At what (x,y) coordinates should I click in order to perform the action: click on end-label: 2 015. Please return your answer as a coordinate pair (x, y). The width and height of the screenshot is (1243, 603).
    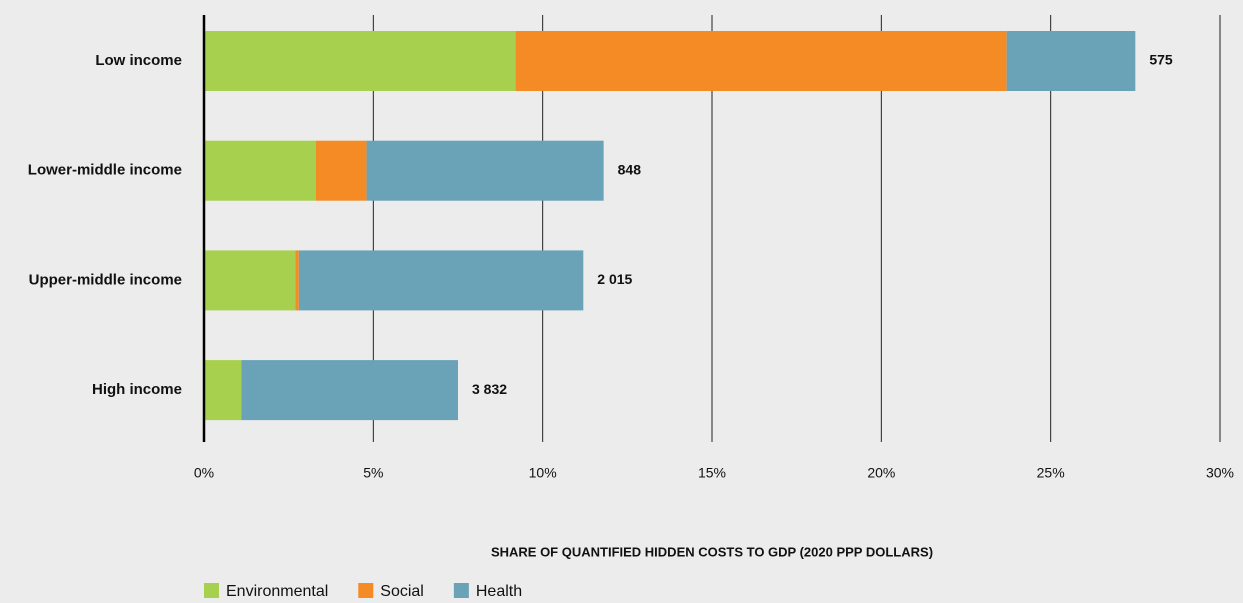
    Looking at the image, I should click on (614, 279).